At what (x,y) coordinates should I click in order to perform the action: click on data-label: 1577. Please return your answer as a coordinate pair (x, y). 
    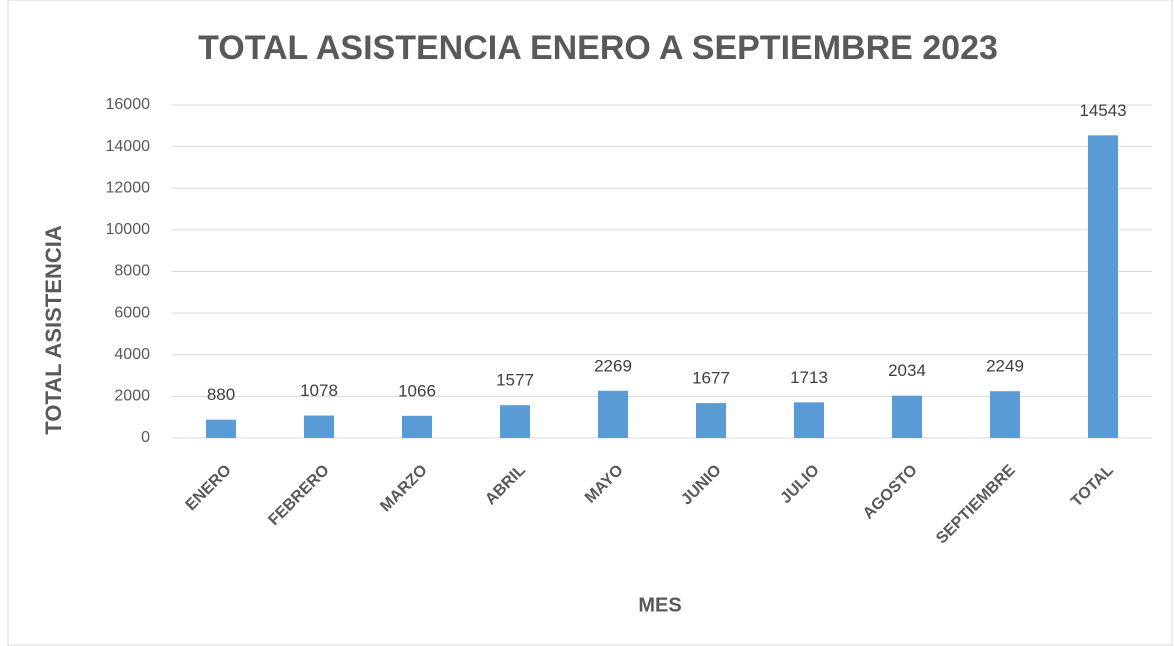
    Looking at the image, I should click on (515, 380).